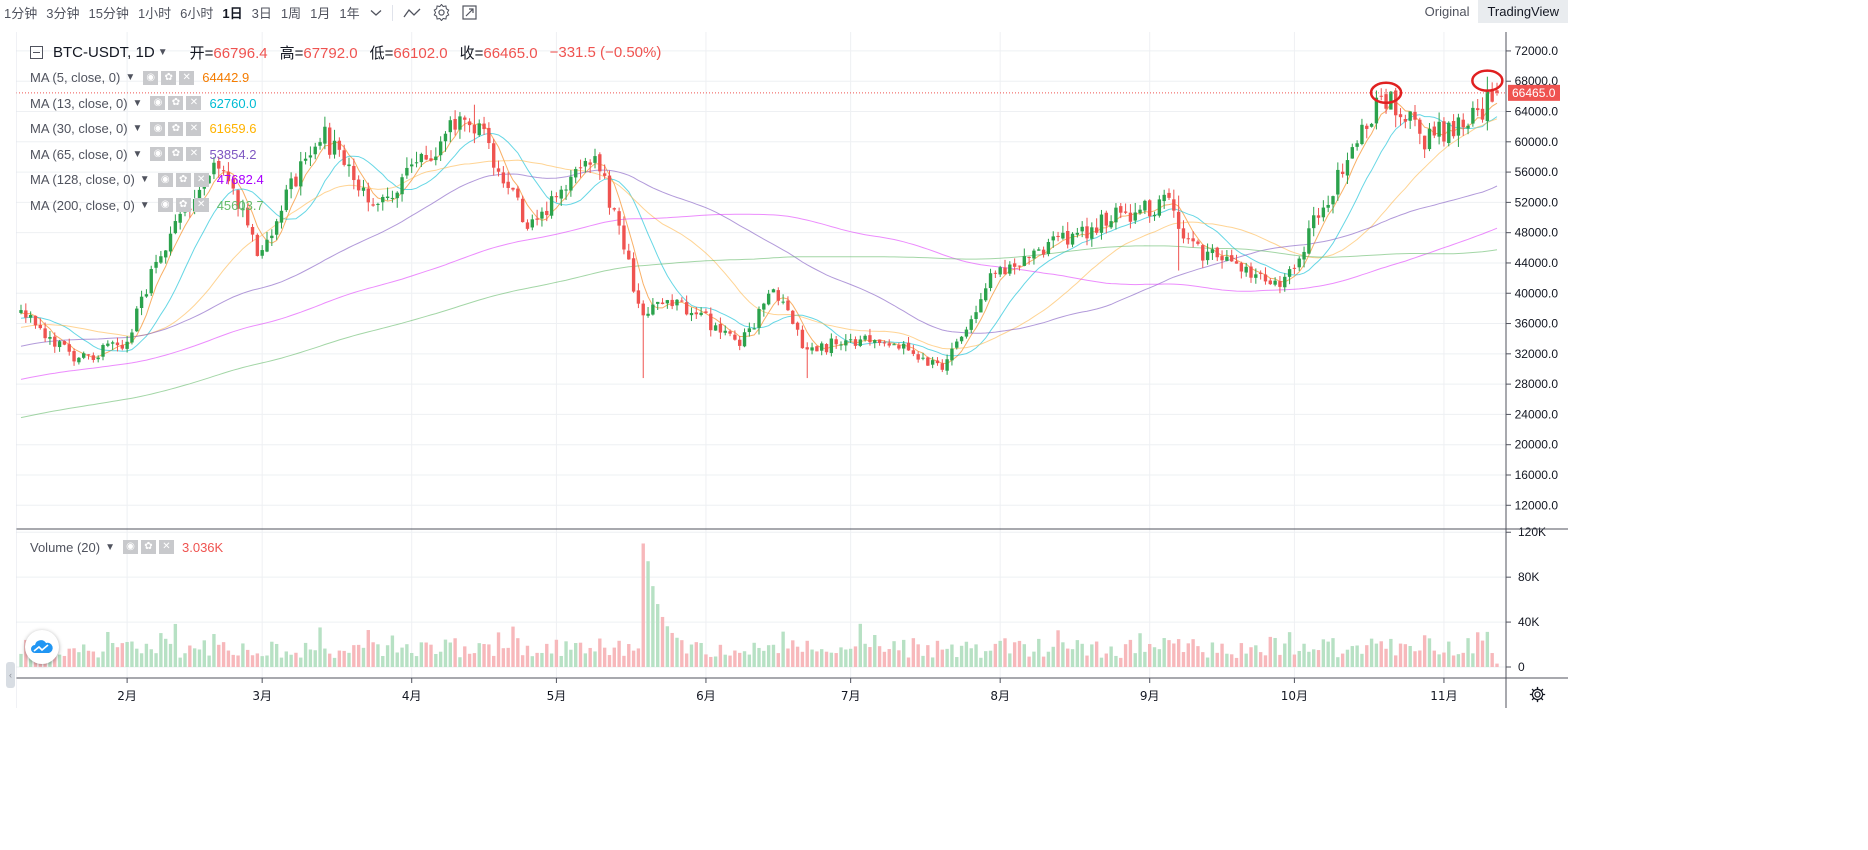 Image resolution: width=1868 pixels, height=850 pixels. Describe the element at coordinates (36, 52) in the screenshot. I see `collapse-legend-icon` at that location.